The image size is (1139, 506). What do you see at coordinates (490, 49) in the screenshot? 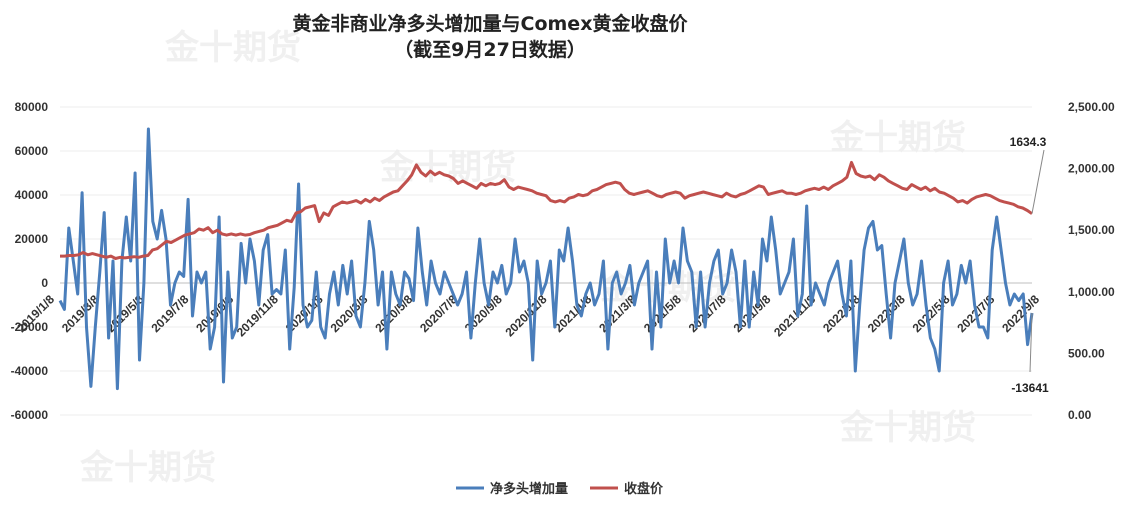
I see `chart-subtitle: （截至9月27日数据）` at bounding box center [490, 49].